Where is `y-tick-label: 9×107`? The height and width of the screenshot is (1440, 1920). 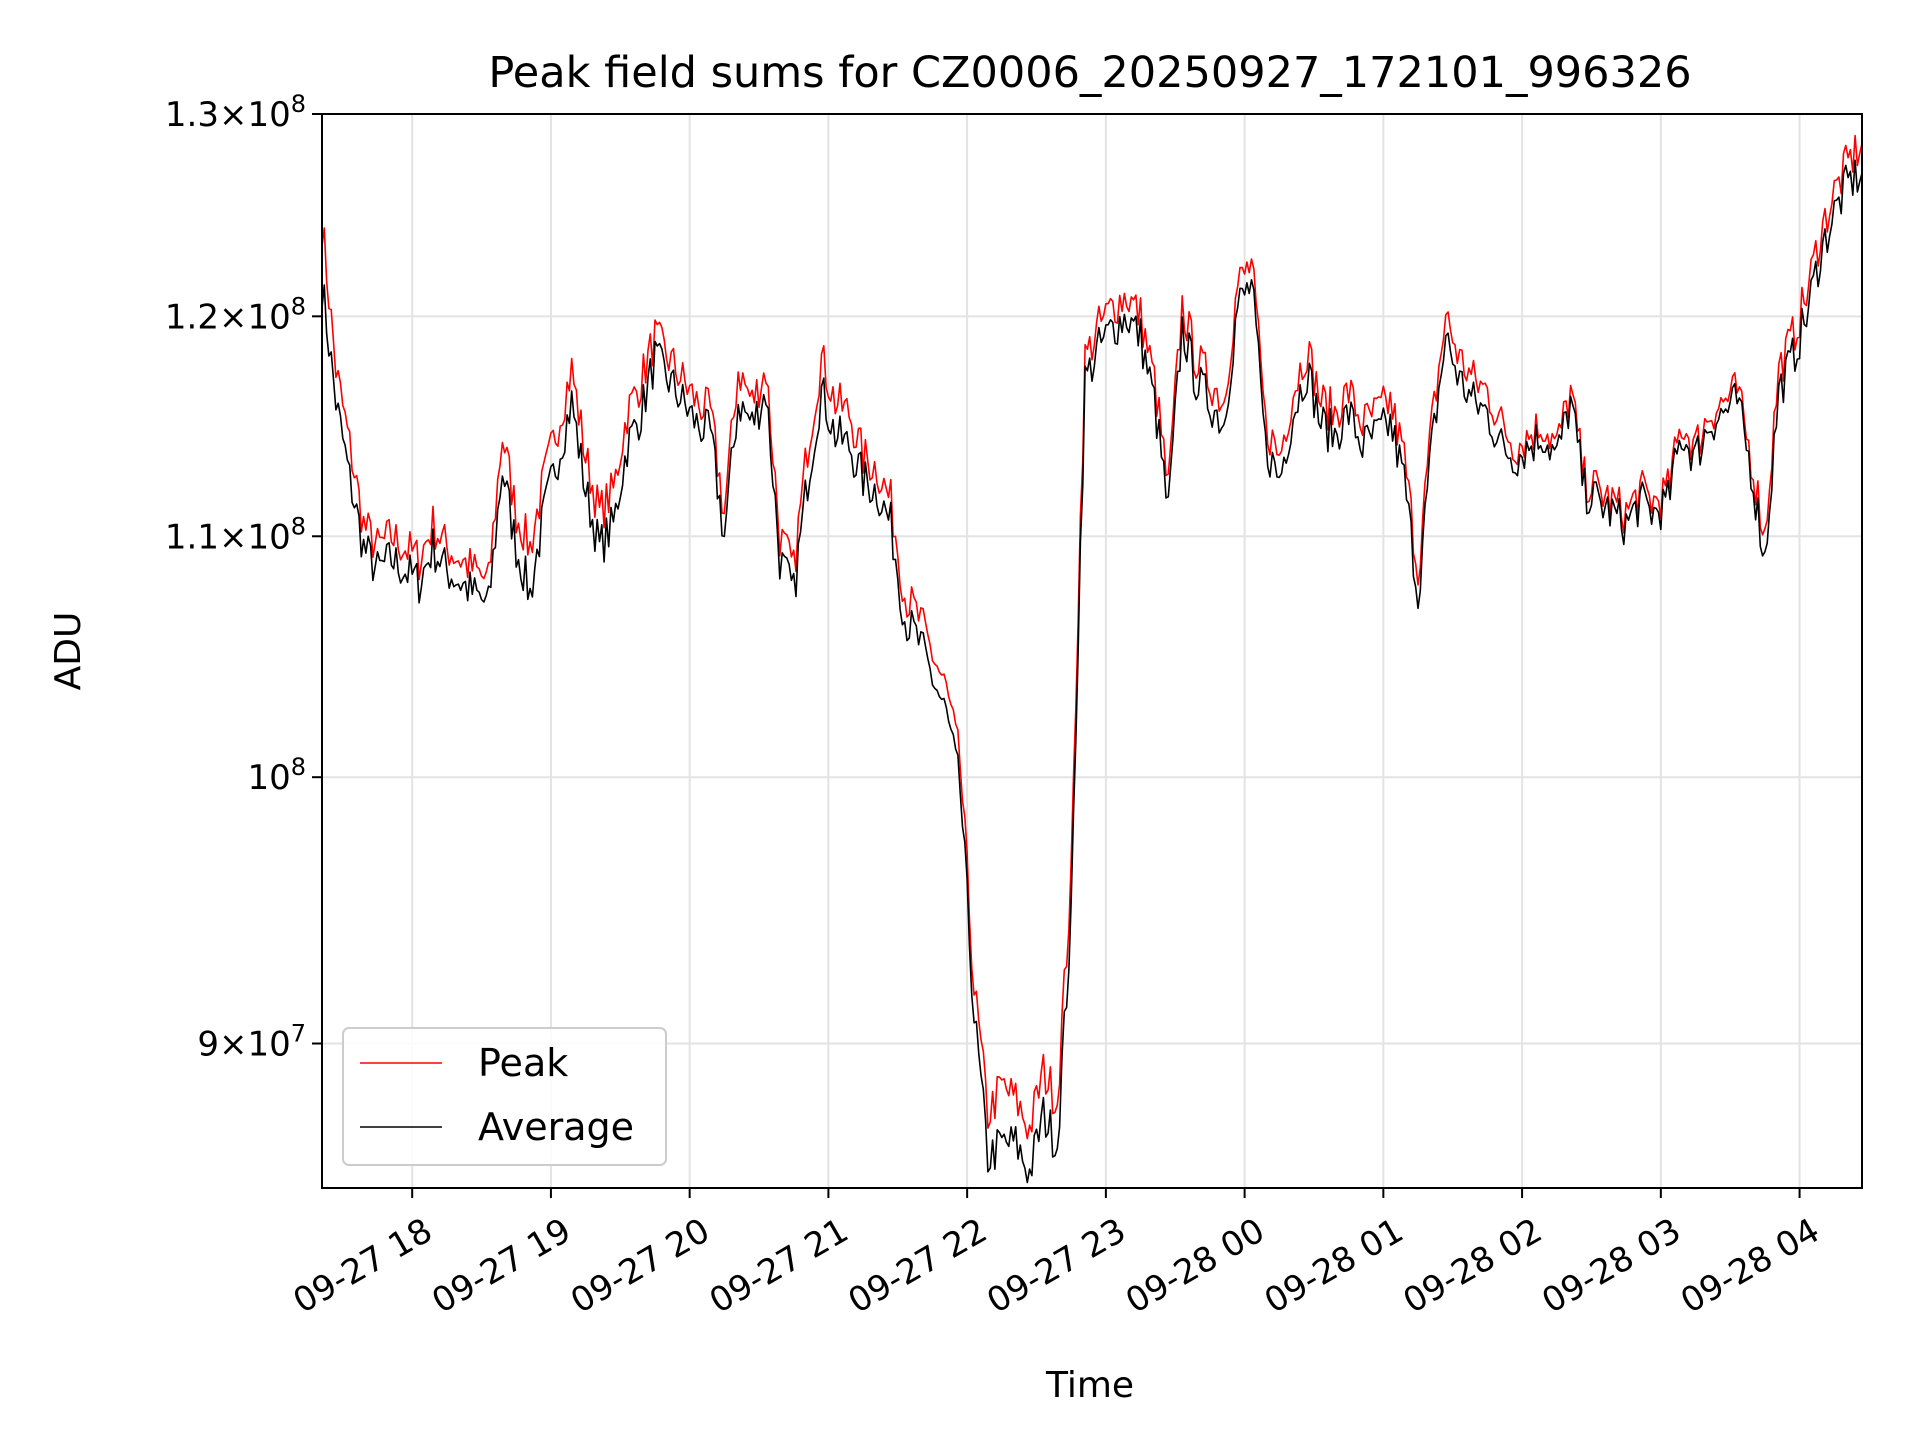
y-tick-label: 9×107 is located at coordinates (251, 1042).